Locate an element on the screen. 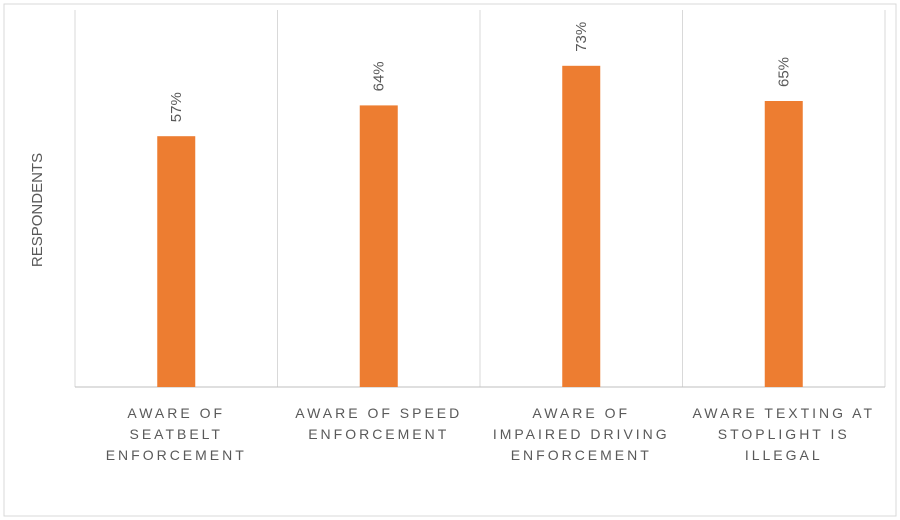  x-tick-label: AWARE OF SEATBELT ENFORCEMENT is located at coordinates (176, 434).